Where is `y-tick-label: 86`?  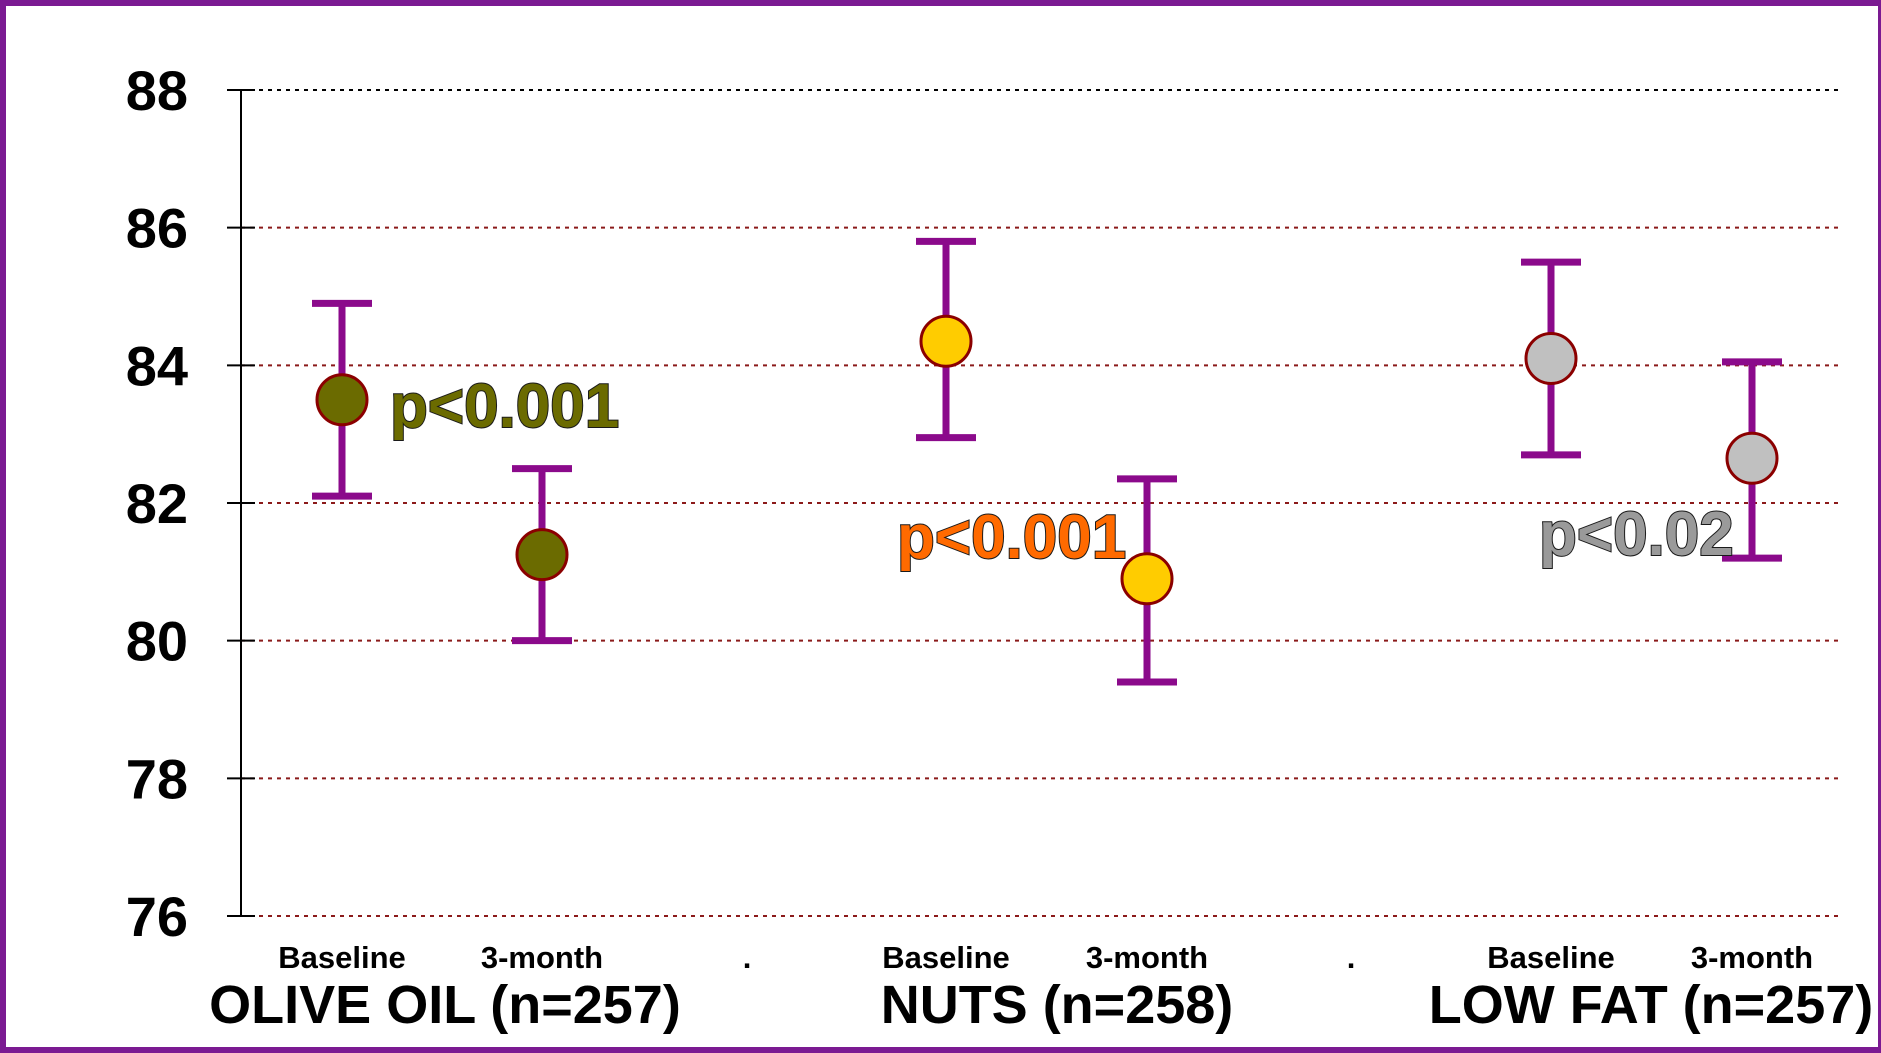 y-tick-label: 86 is located at coordinates (157, 228).